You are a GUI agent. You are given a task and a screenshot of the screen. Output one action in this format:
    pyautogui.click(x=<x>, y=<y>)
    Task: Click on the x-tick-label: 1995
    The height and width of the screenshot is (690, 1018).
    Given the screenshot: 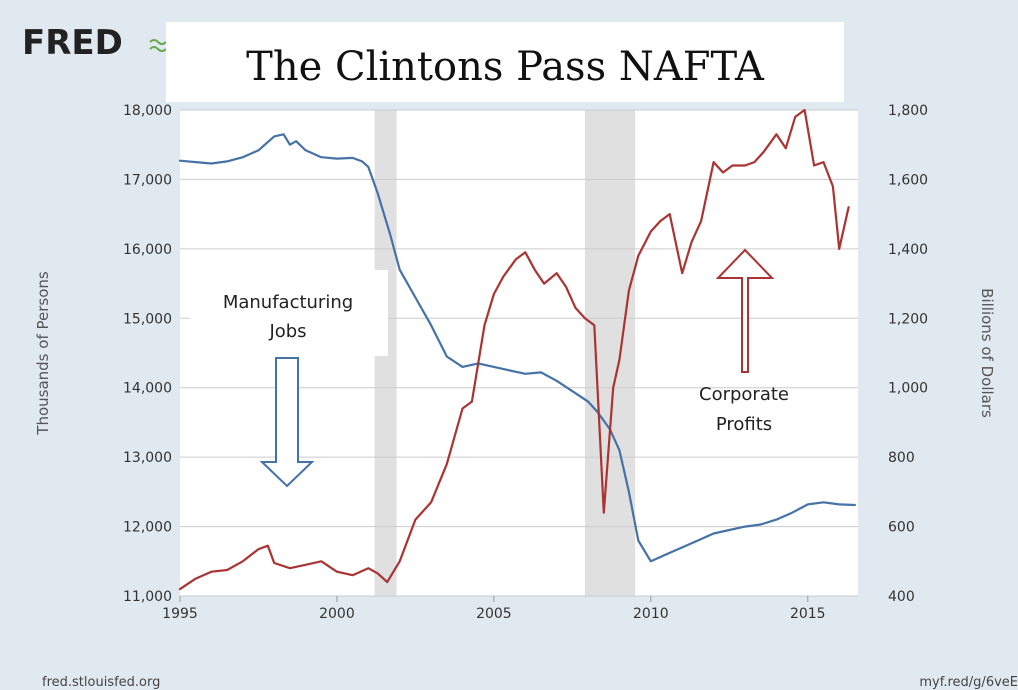 What is the action you would take?
    pyautogui.click(x=180, y=614)
    